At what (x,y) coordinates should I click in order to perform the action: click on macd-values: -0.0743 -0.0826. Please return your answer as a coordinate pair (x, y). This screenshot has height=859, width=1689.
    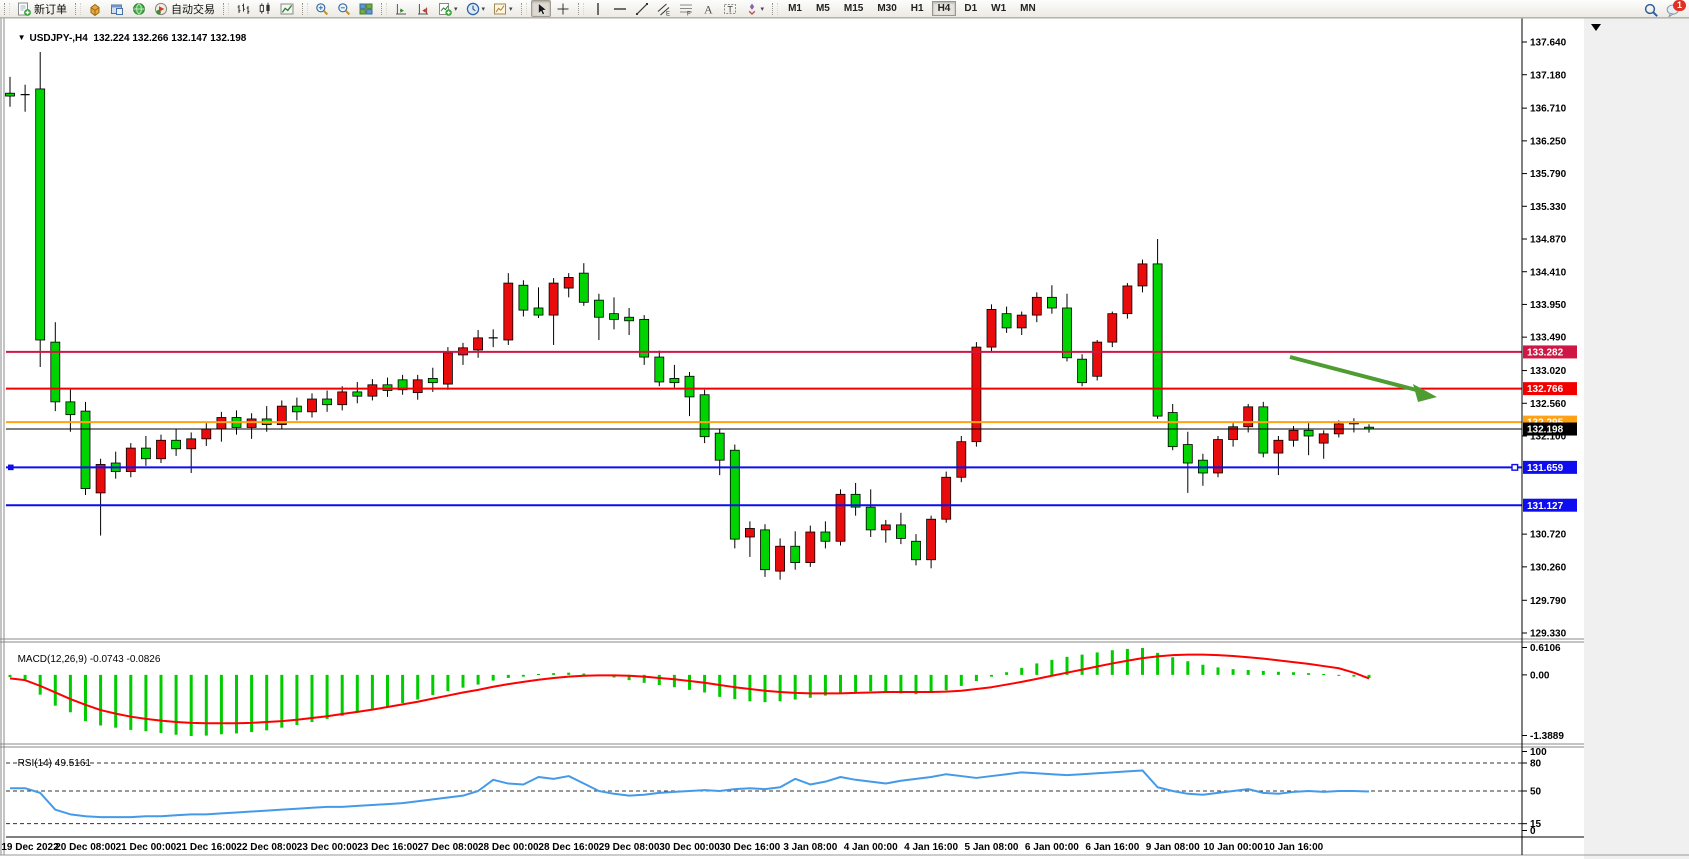
    Looking at the image, I should click on (125, 659).